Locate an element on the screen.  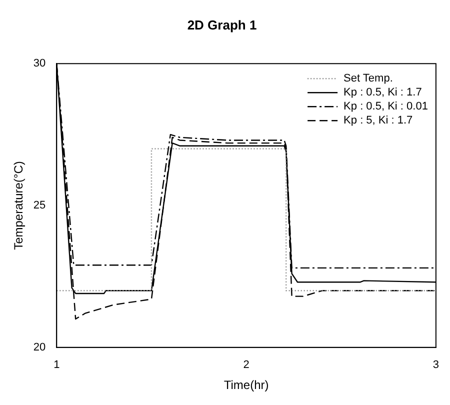
y-tick-label: 20 is located at coordinates (39, 347).